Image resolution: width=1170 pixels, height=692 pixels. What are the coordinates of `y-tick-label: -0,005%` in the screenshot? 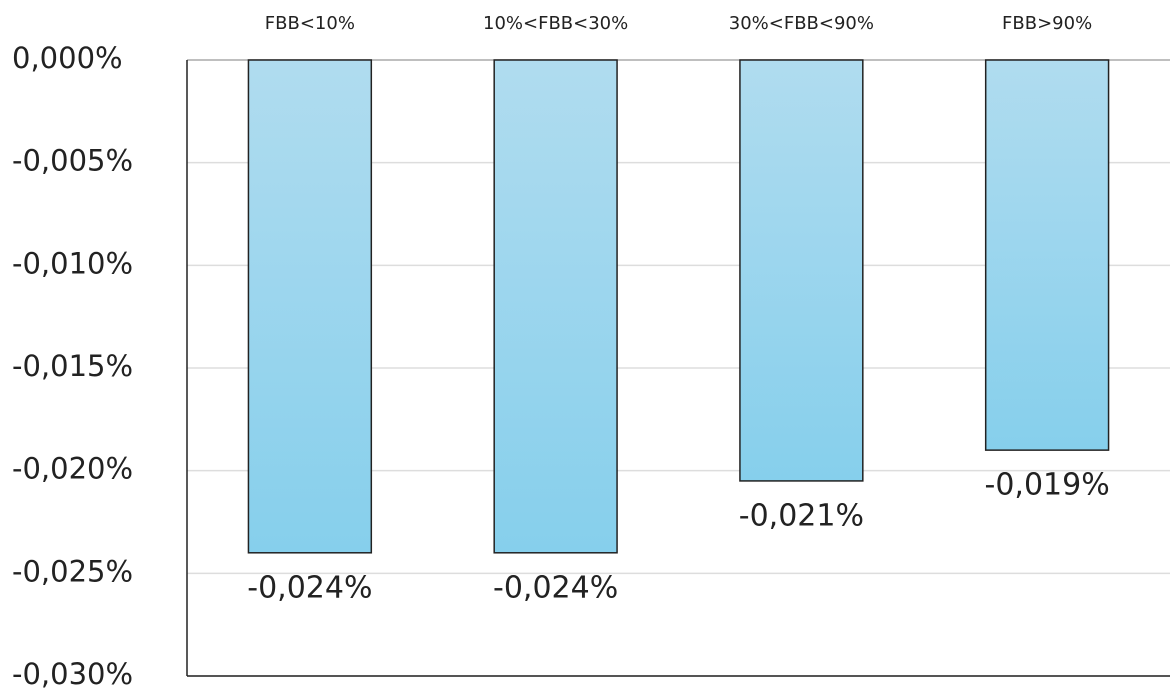 It's located at (72, 161).